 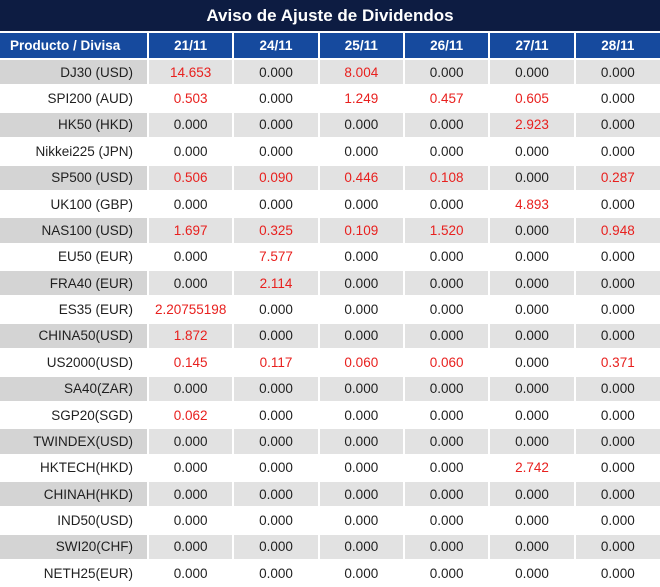 What do you see at coordinates (446, 177) in the screenshot?
I see `value-cell: 0.108` at bounding box center [446, 177].